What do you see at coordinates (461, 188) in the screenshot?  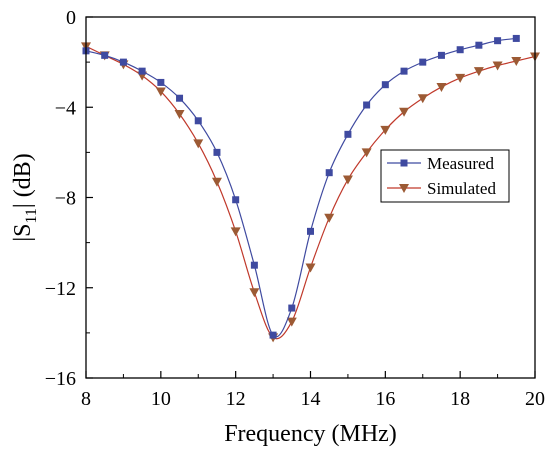 I see `legend-simulated-label: Simulated` at bounding box center [461, 188].